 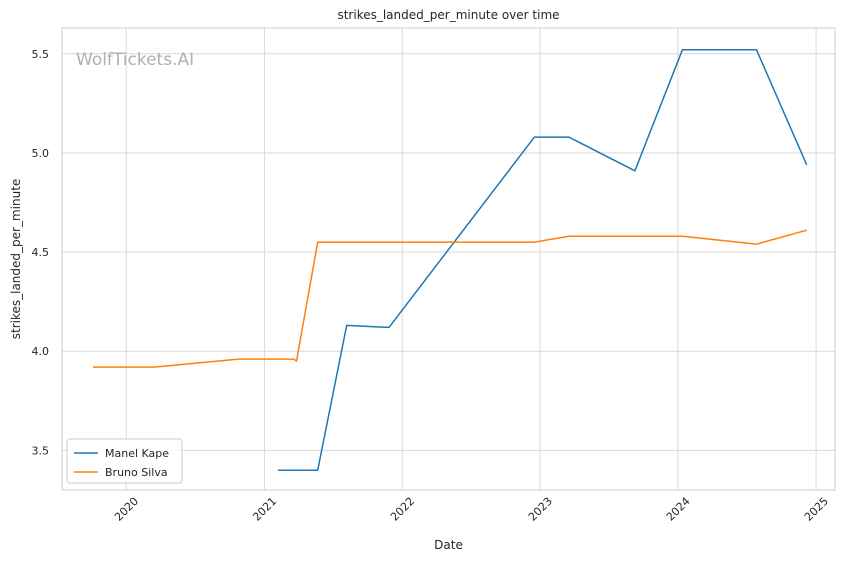 I want to click on legend-label-bruno-silva: Bruno Silva, so click(x=136, y=472).